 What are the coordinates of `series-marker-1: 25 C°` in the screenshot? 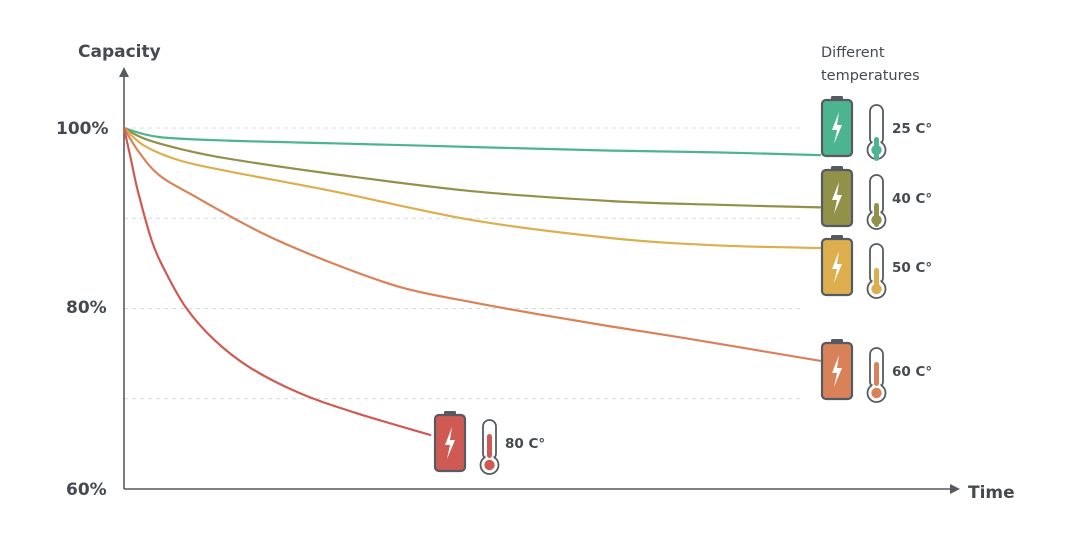 It's located at (876, 128).